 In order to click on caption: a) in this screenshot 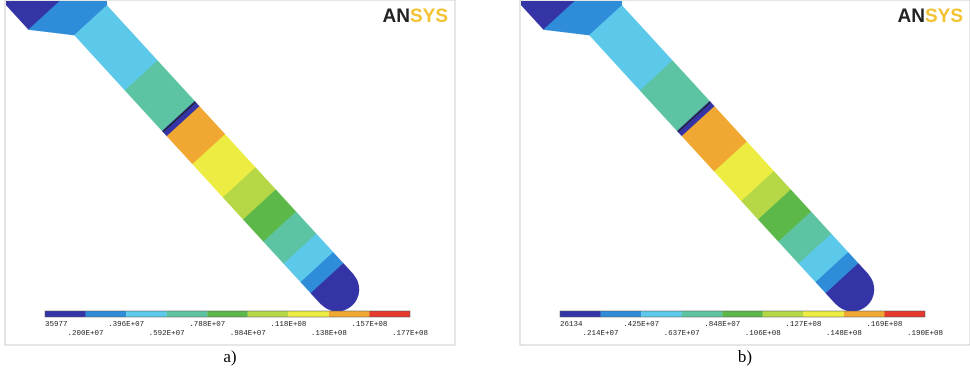, I will do `click(229, 356)`.